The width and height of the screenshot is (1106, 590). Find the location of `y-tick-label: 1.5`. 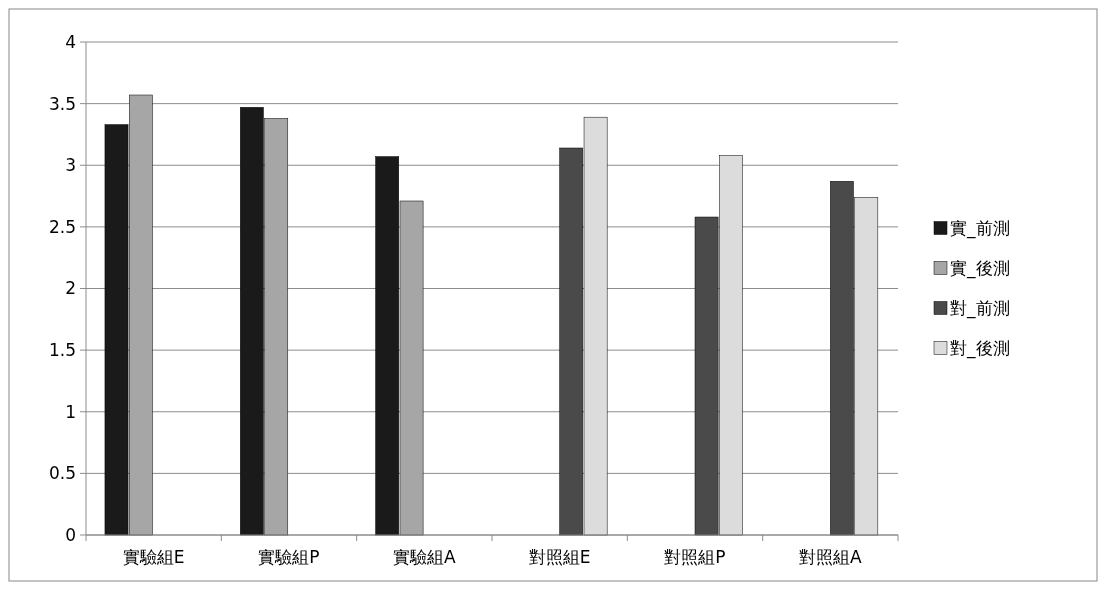

y-tick-label: 1.5 is located at coordinates (62, 350).